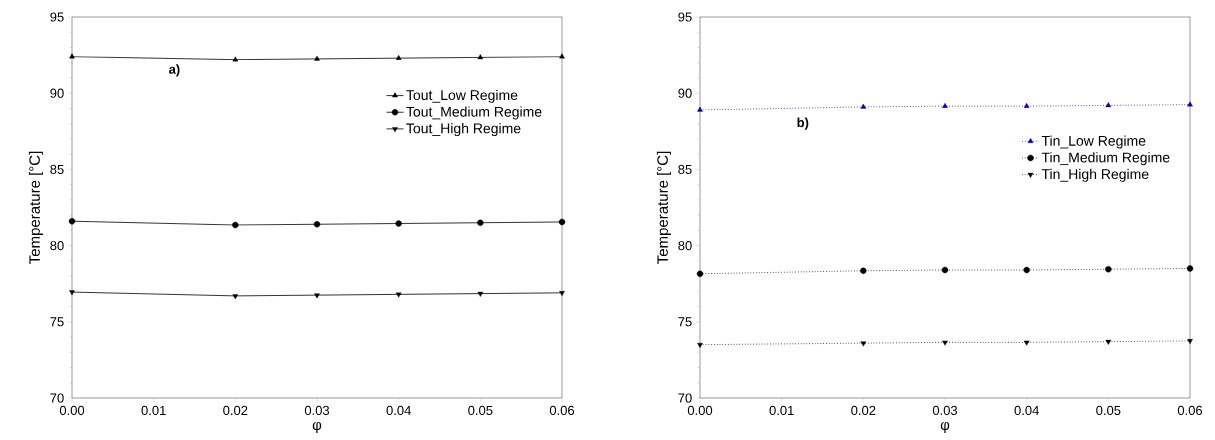 The height and width of the screenshot is (440, 1215). What do you see at coordinates (174, 70) in the screenshot?
I see `annotation: a)` at bounding box center [174, 70].